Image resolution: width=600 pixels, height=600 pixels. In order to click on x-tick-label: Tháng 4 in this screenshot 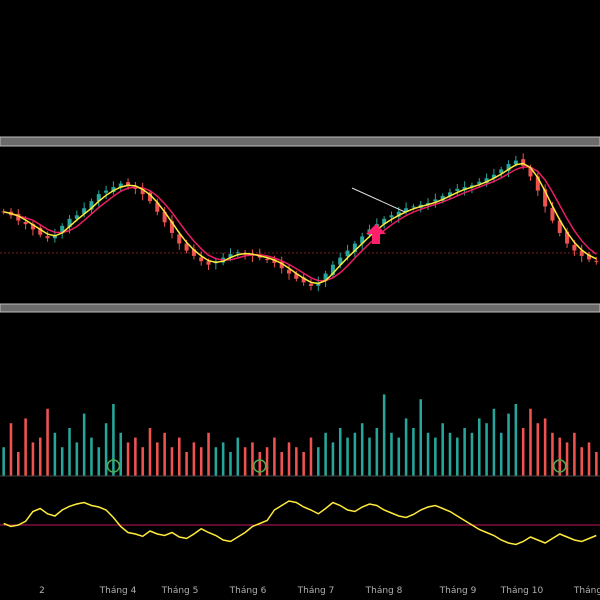, I will do `click(118, 591)`.